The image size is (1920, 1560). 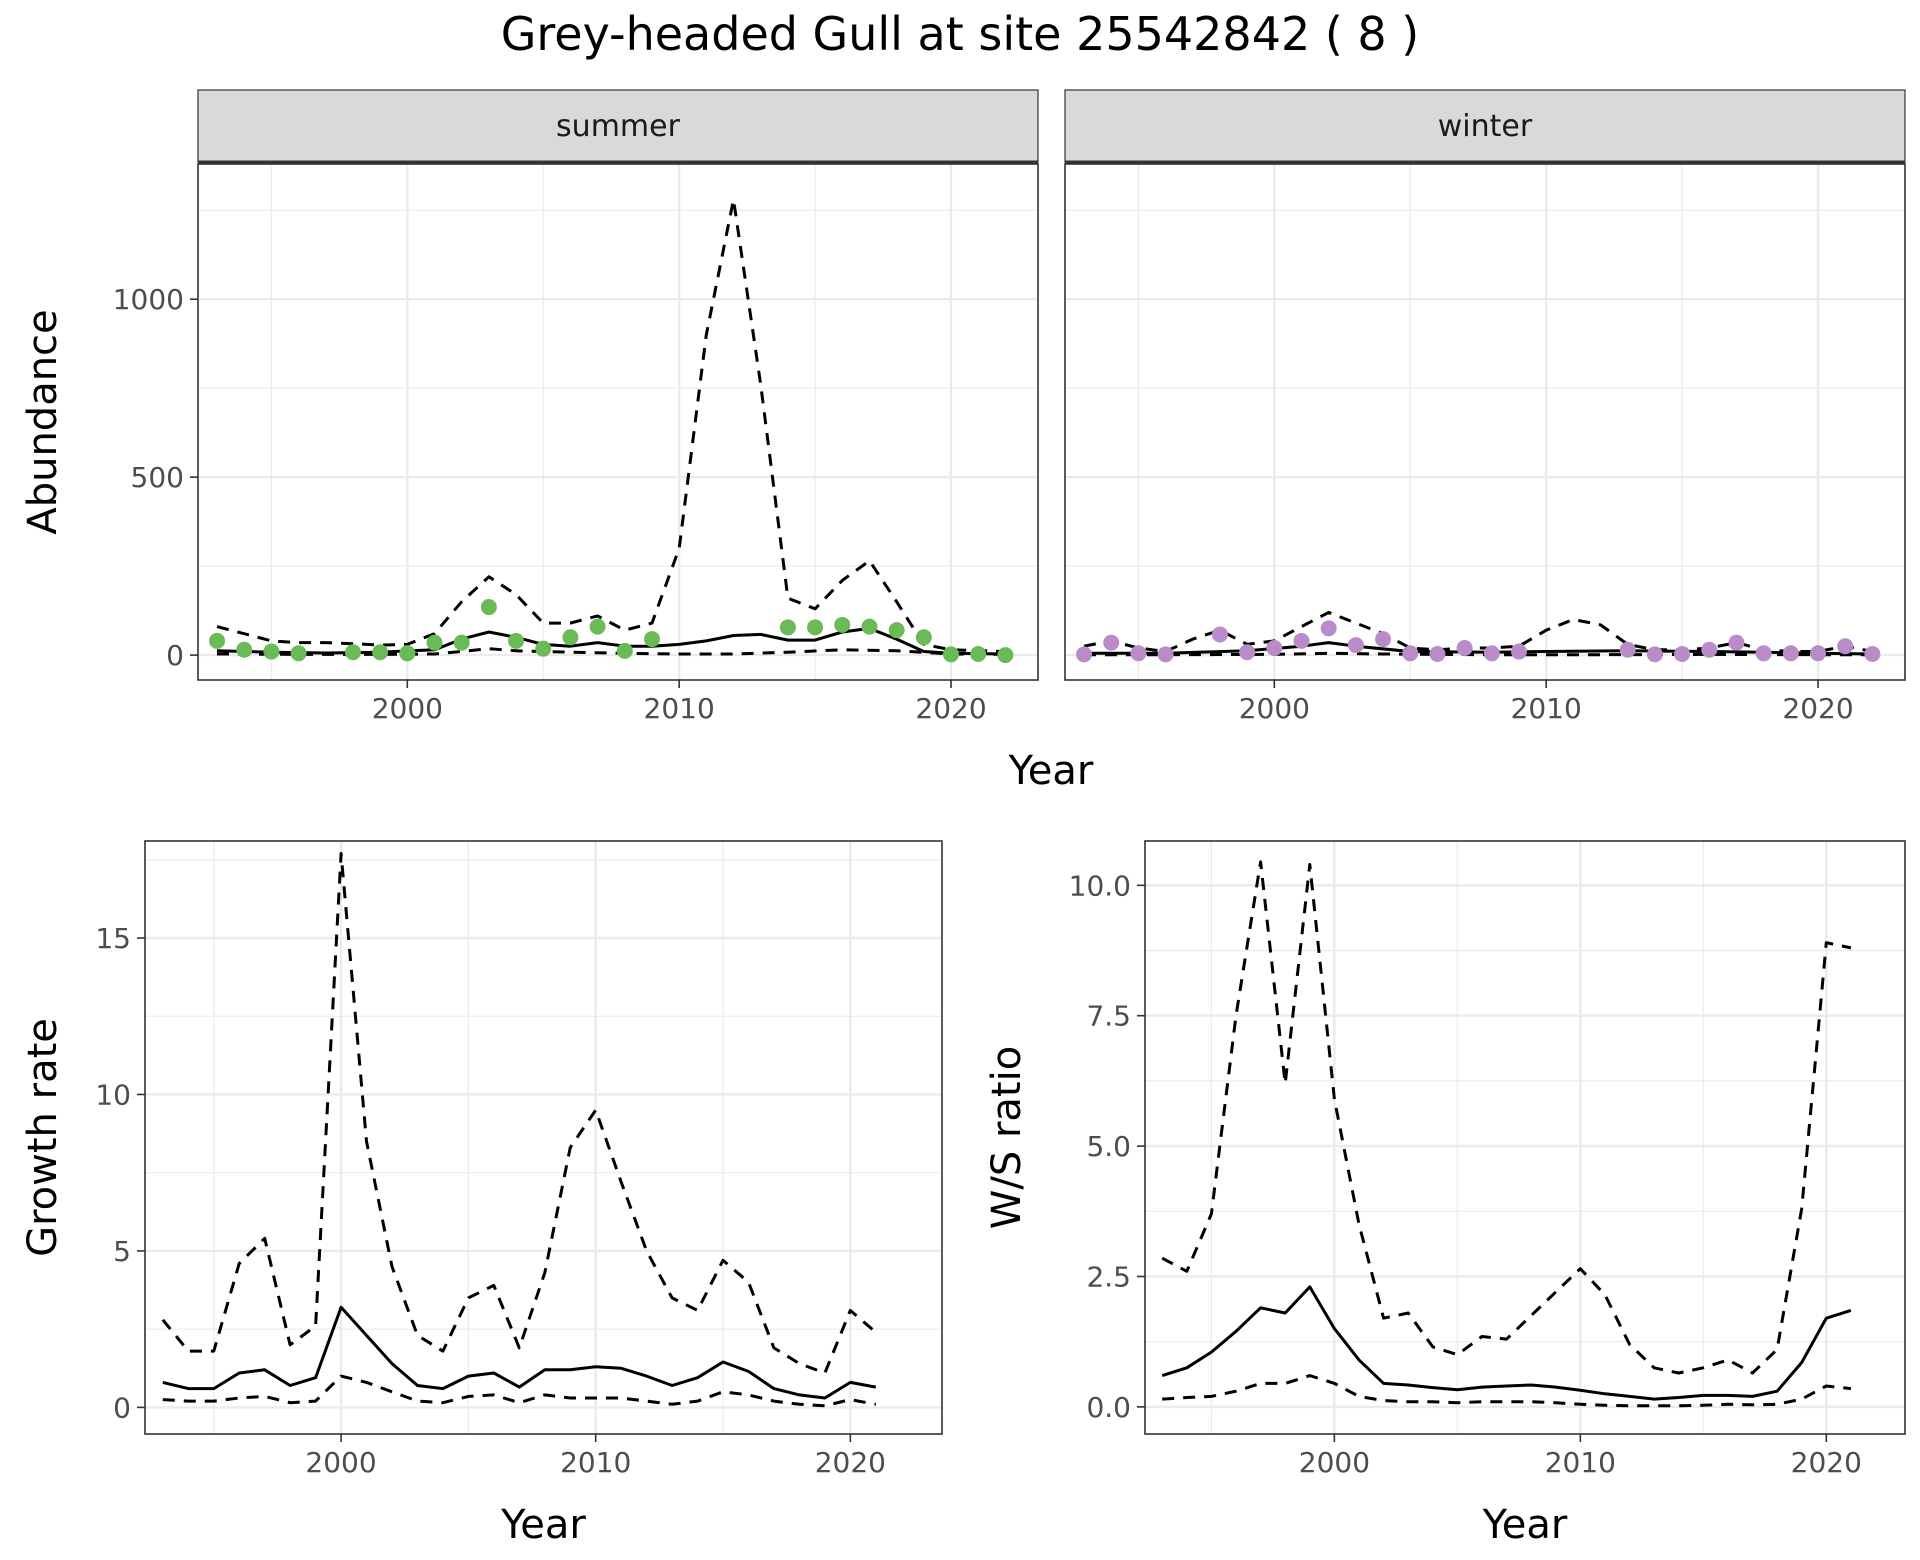 What do you see at coordinates (1108, 1407) in the screenshot?
I see `y-tick-label: 0.0` at bounding box center [1108, 1407].